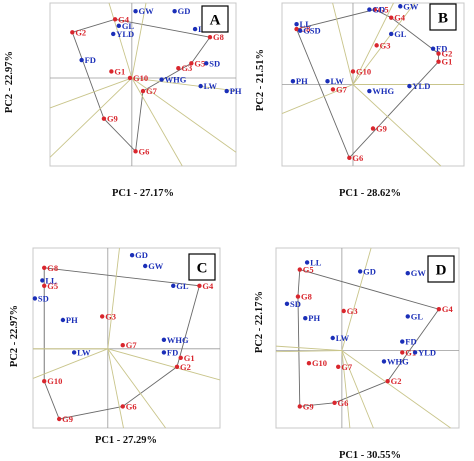  Describe the element at coordinates (441, 271) in the screenshot. I see `panel-letter: D` at that location.